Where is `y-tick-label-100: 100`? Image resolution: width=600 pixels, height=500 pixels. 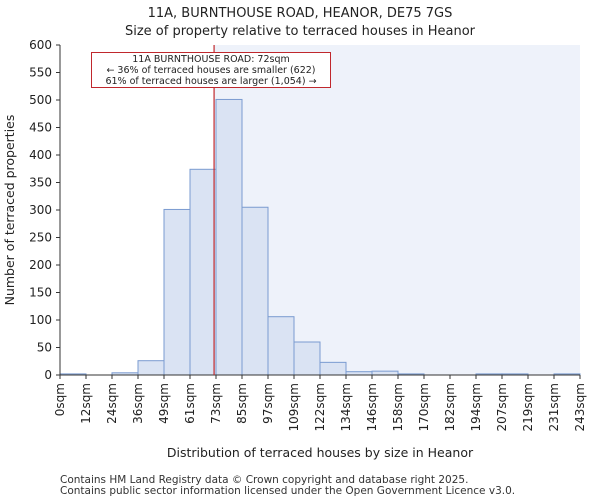
y-tick-label-100: 100 is located at coordinates (40, 320).